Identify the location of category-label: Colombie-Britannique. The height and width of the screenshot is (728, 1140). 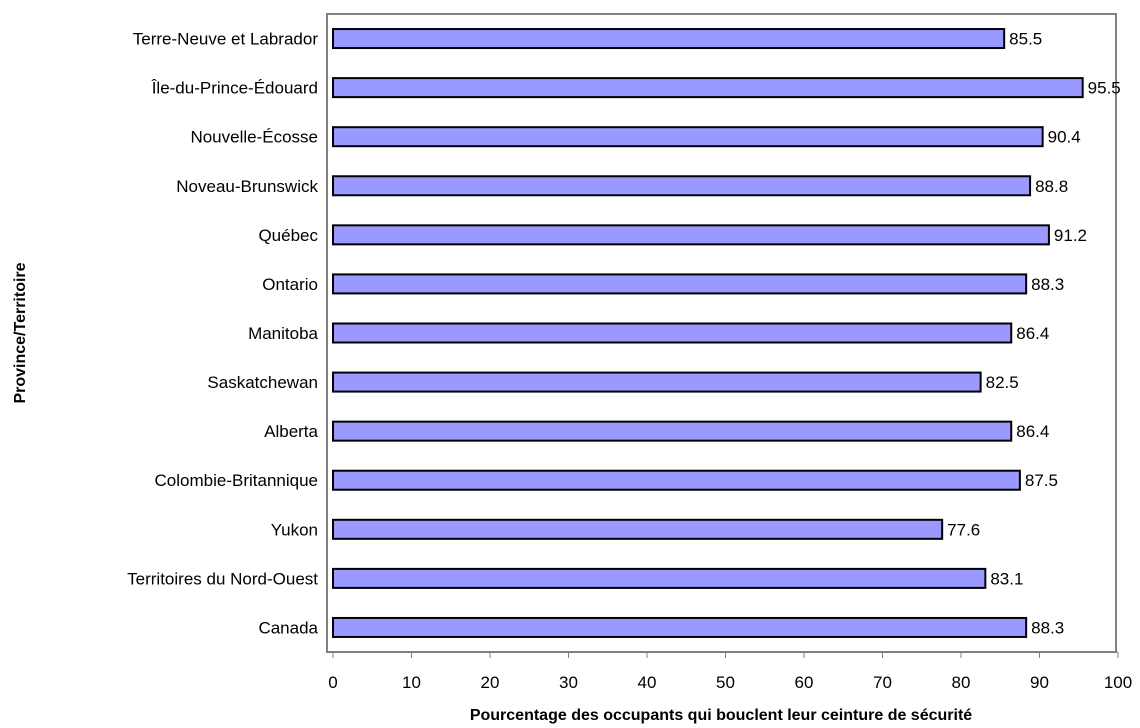
(236, 480).